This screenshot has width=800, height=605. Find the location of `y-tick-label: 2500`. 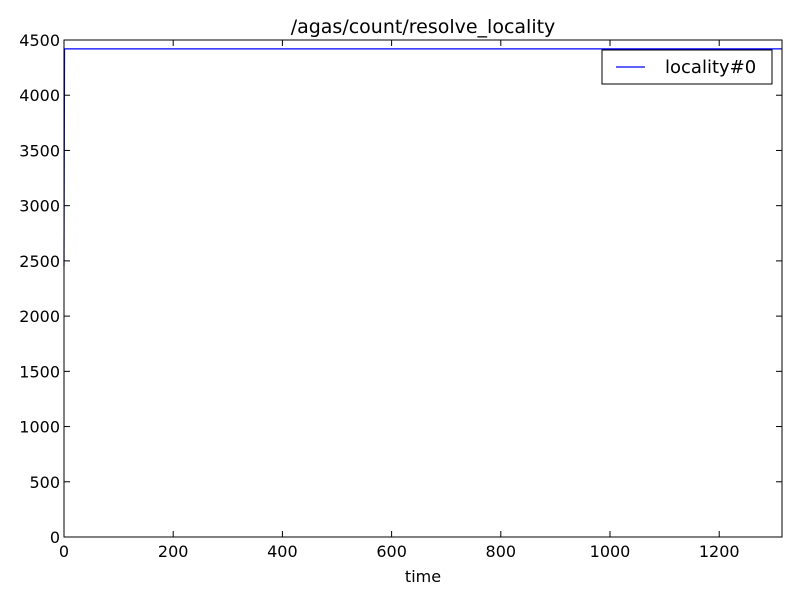

y-tick-label: 2500 is located at coordinates (39, 261).